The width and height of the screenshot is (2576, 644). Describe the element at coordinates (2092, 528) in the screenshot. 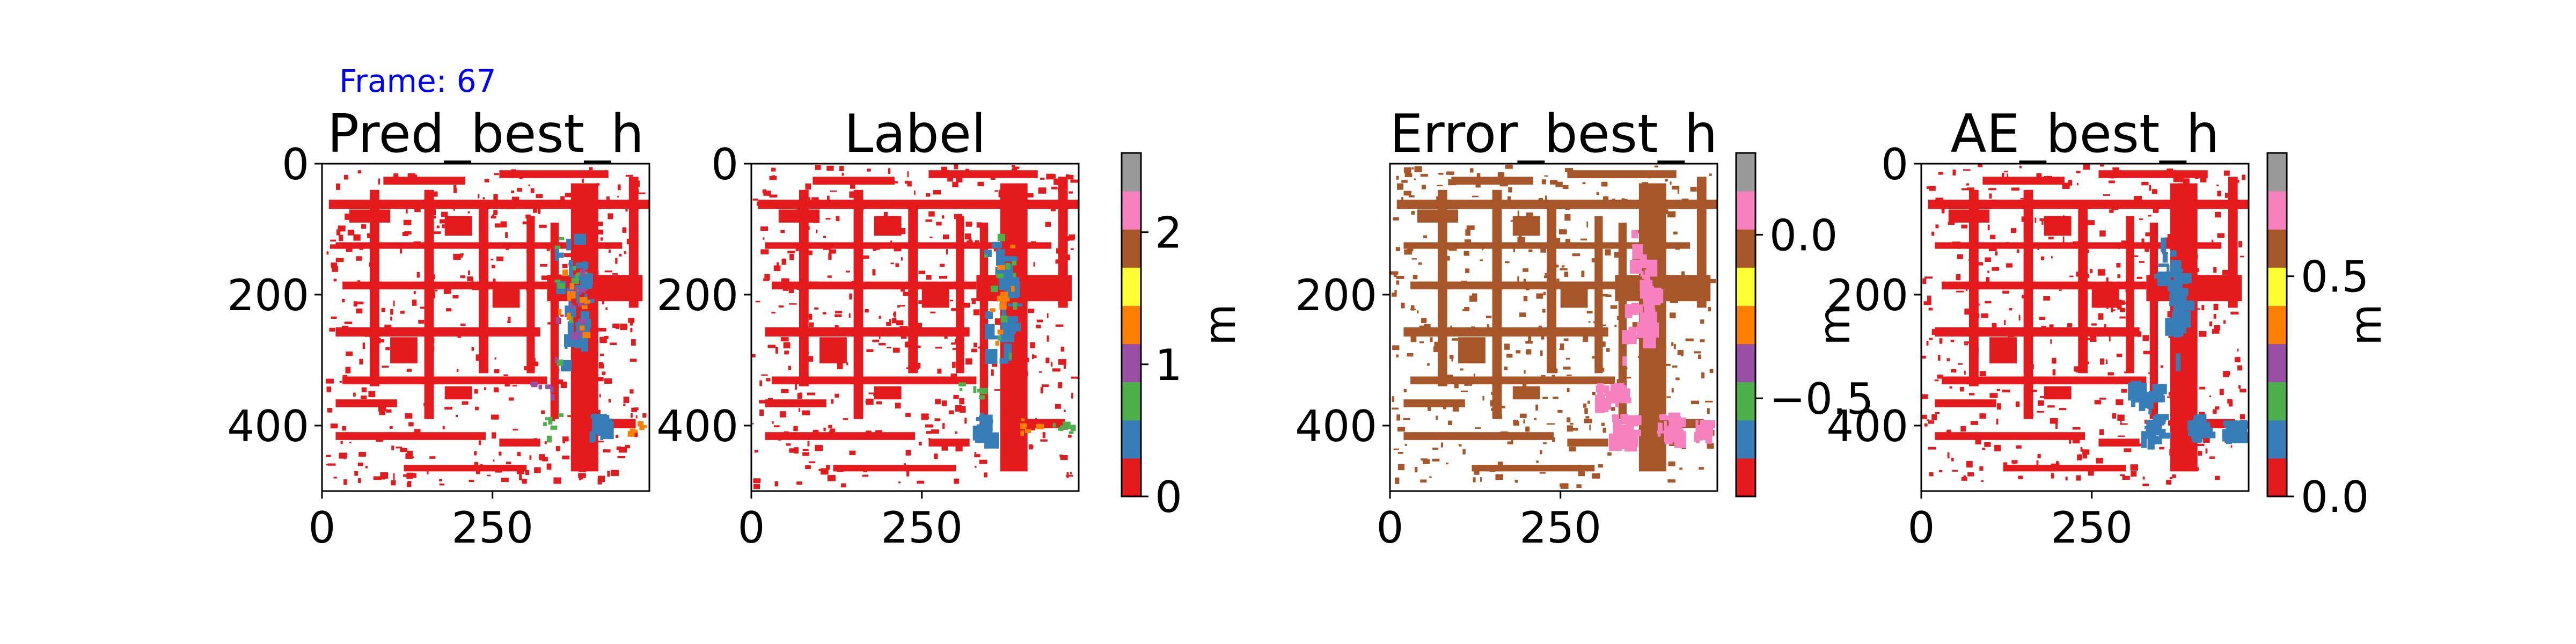

I see `x-tick-label: 250` at that location.